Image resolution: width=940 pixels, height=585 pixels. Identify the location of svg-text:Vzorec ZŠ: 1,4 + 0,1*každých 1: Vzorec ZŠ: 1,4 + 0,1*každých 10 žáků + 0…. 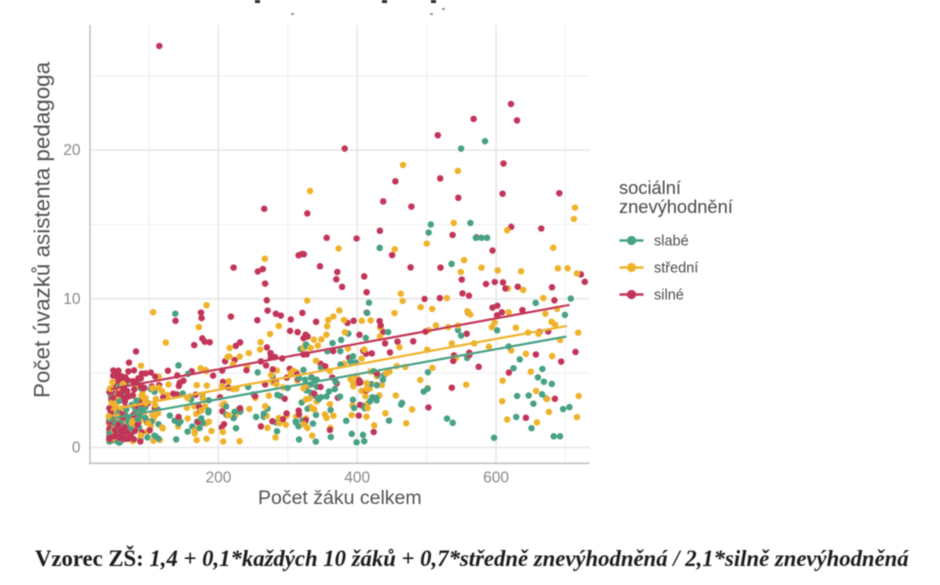
(472, 558).